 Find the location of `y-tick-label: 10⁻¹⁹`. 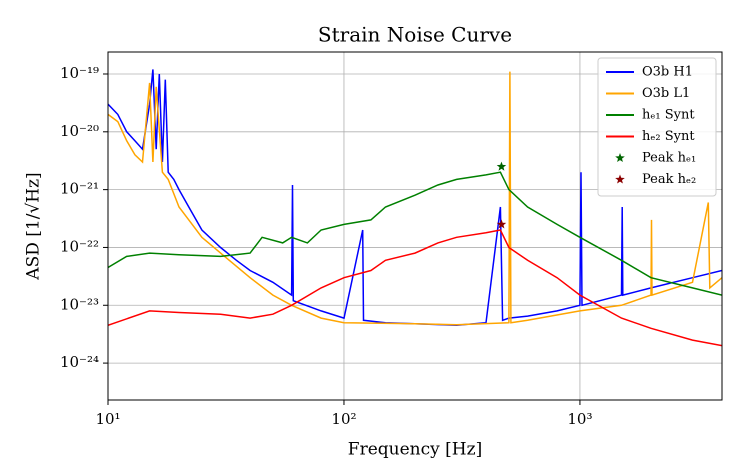

y-tick-label: 10⁻¹⁹ is located at coordinates (79, 73).